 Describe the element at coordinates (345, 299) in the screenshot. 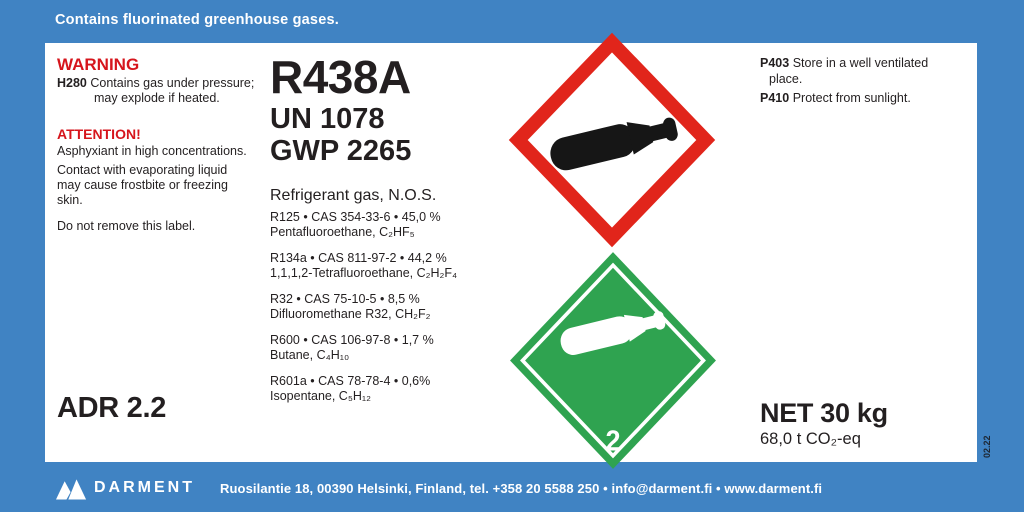

I see `component-cas-line: R32 • CAS 75-10-5 • 8,5 %` at that location.